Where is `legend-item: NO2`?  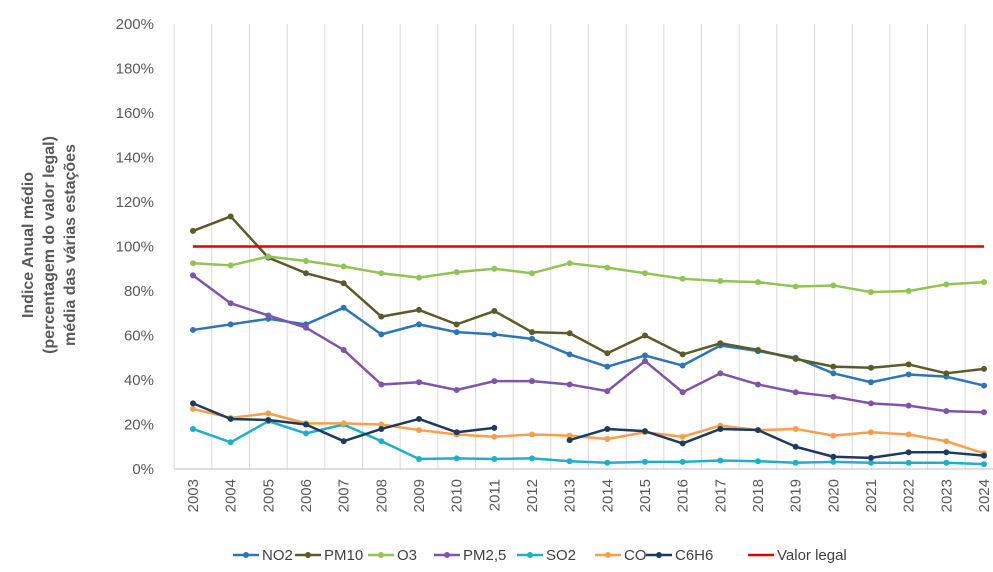
legend-item: NO2 is located at coordinates (263, 555).